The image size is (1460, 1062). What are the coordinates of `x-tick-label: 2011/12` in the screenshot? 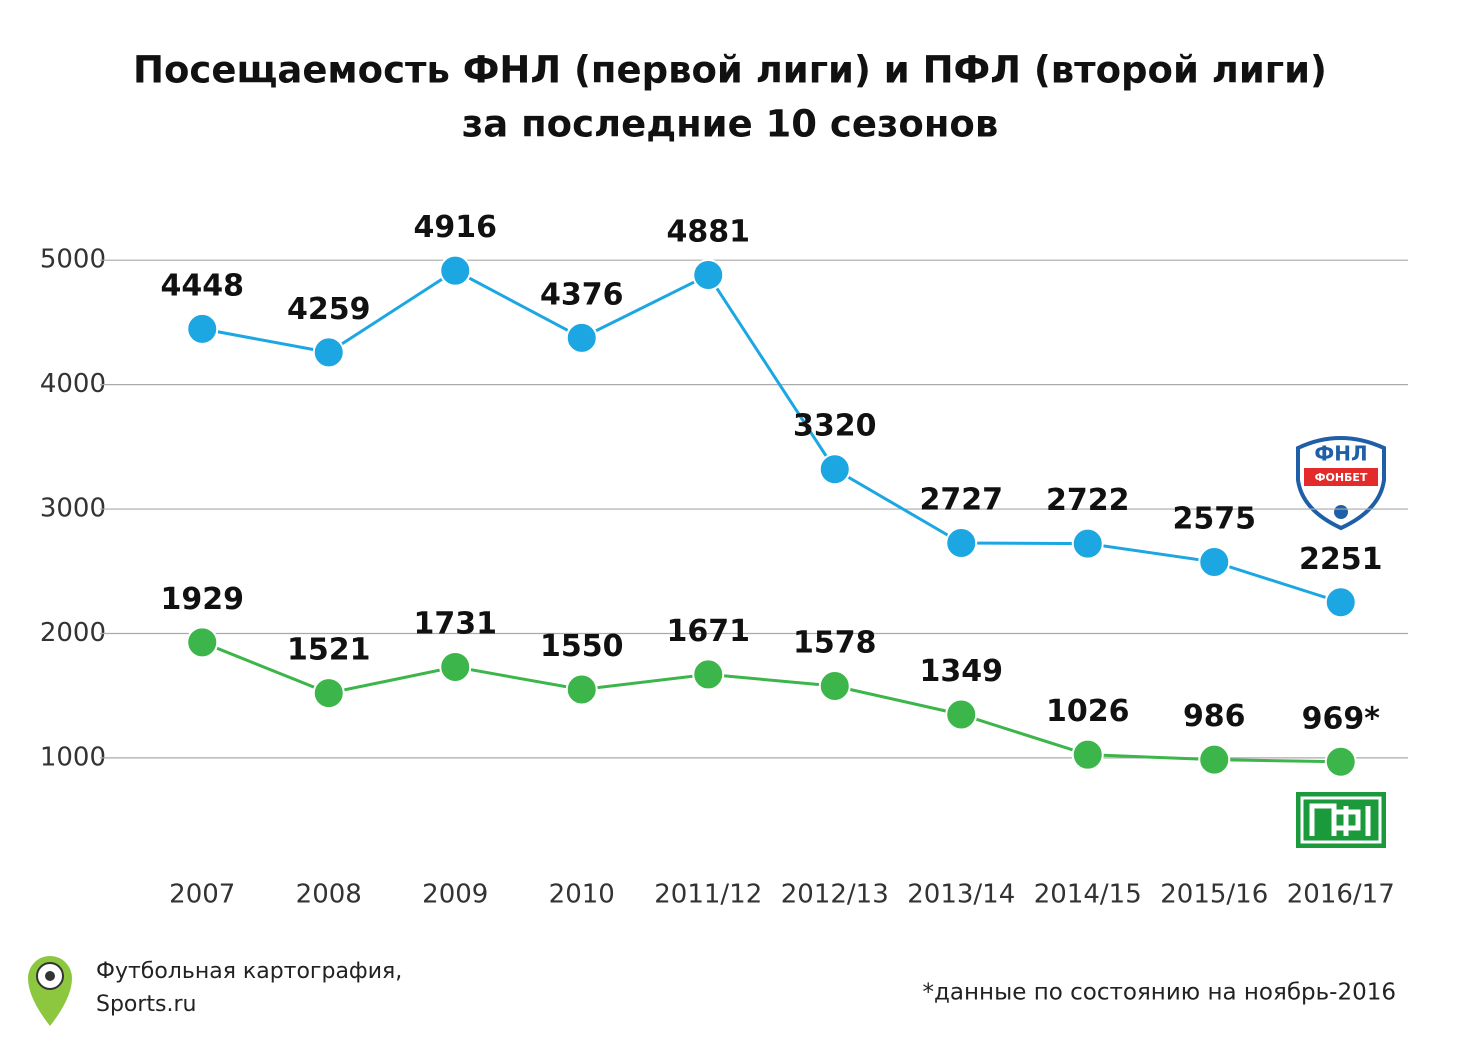 It's located at (708, 895).